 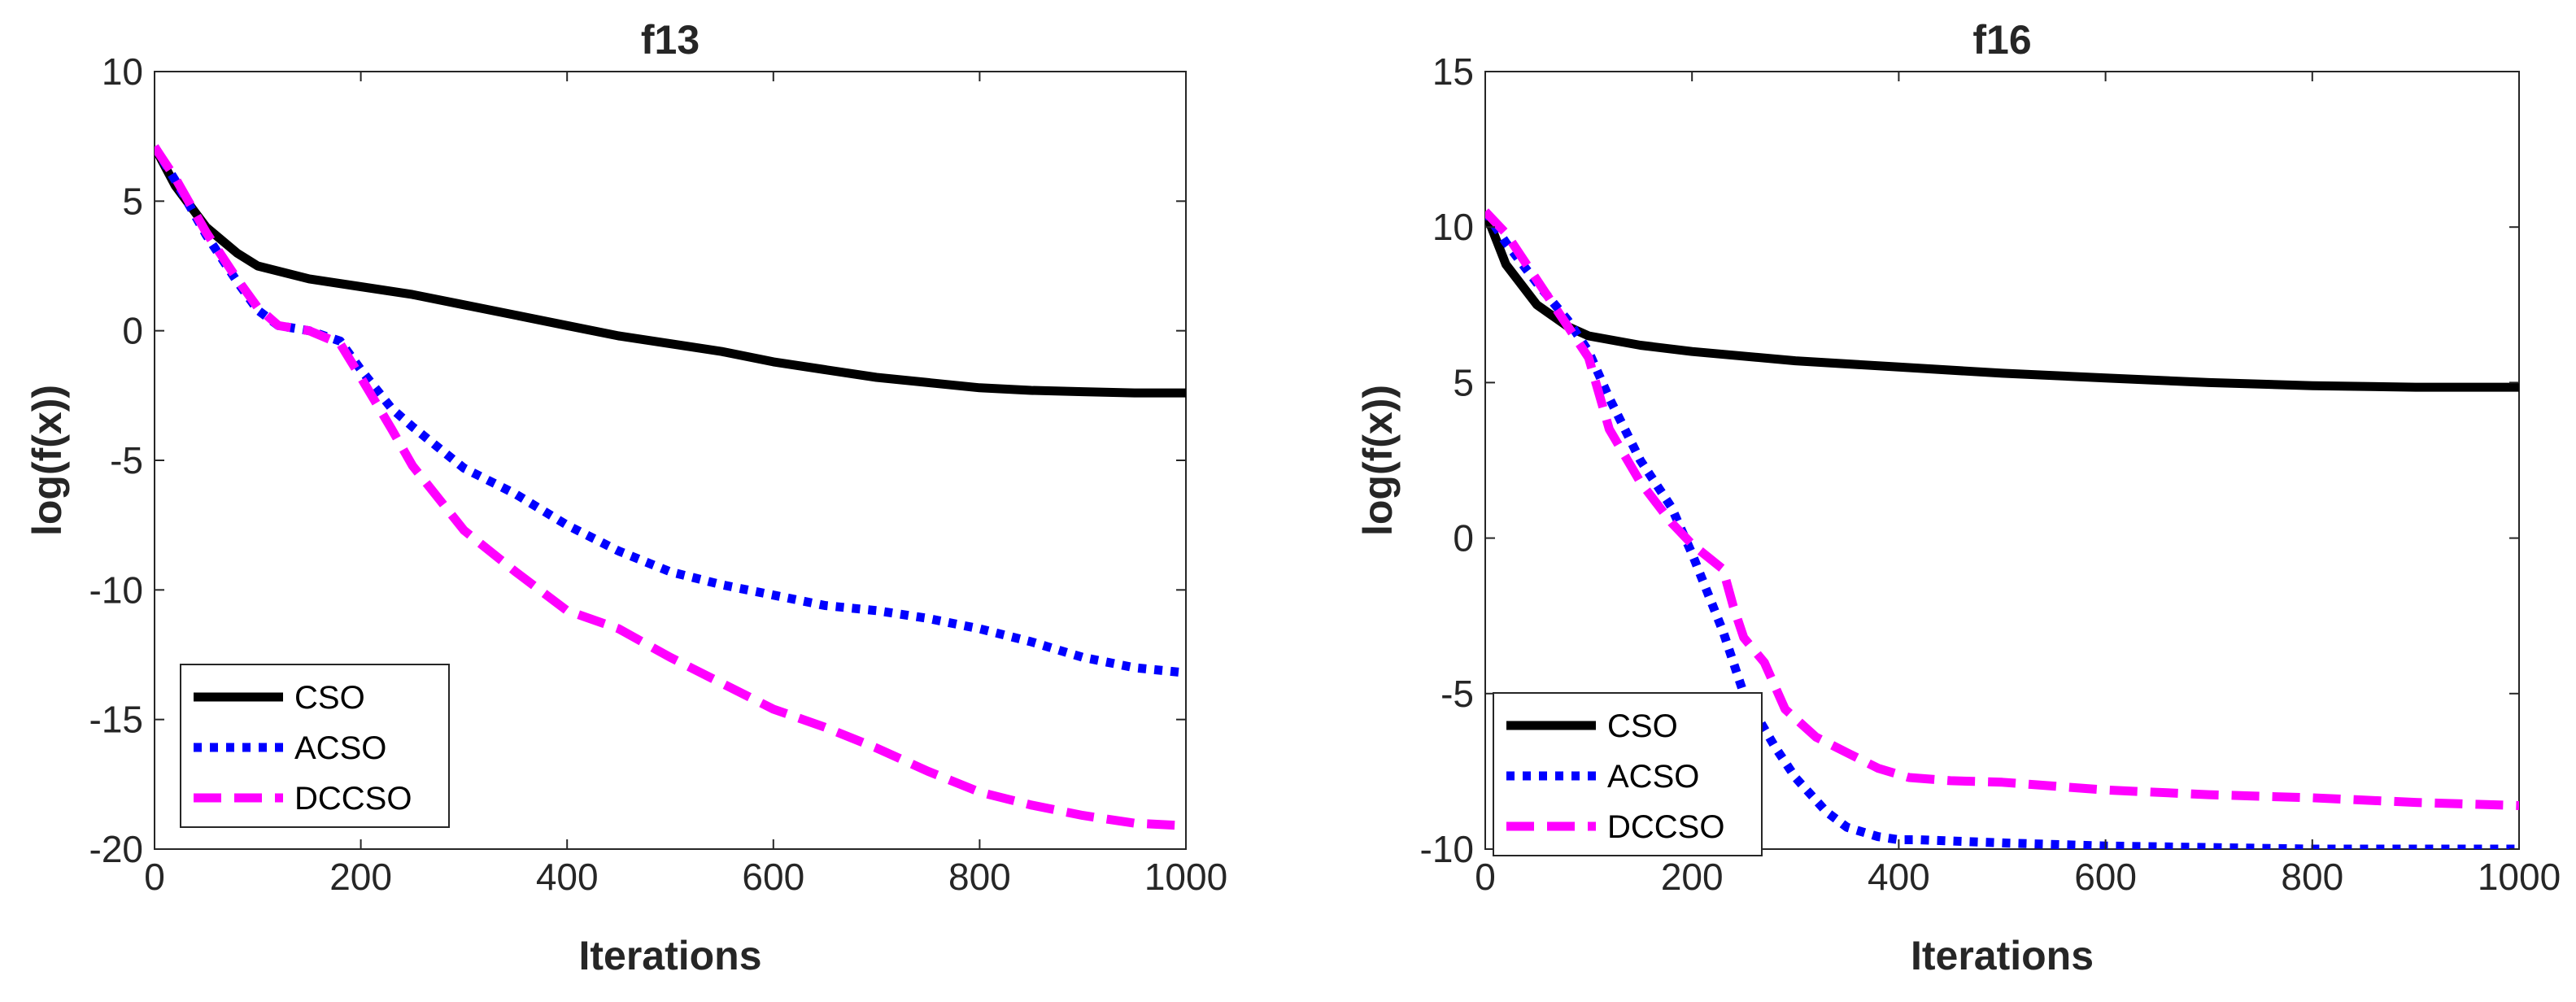 What do you see at coordinates (1453, 71) in the screenshot?
I see `y-tick-label: 15` at bounding box center [1453, 71].